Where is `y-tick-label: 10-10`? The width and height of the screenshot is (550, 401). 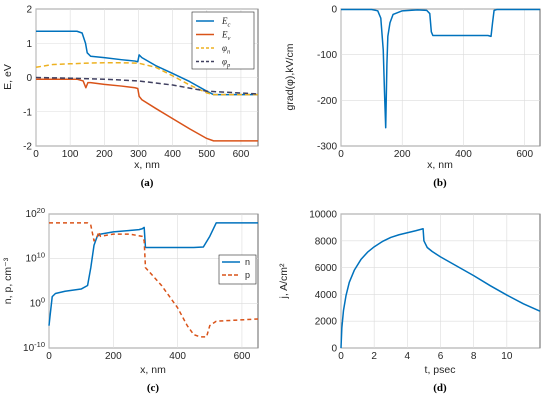
y-tick-label: 10-10 is located at coordinates (34, 347).